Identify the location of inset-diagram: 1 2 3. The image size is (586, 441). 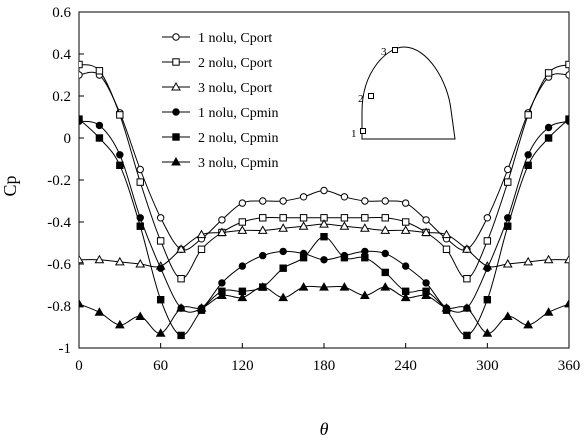
(403, 93).